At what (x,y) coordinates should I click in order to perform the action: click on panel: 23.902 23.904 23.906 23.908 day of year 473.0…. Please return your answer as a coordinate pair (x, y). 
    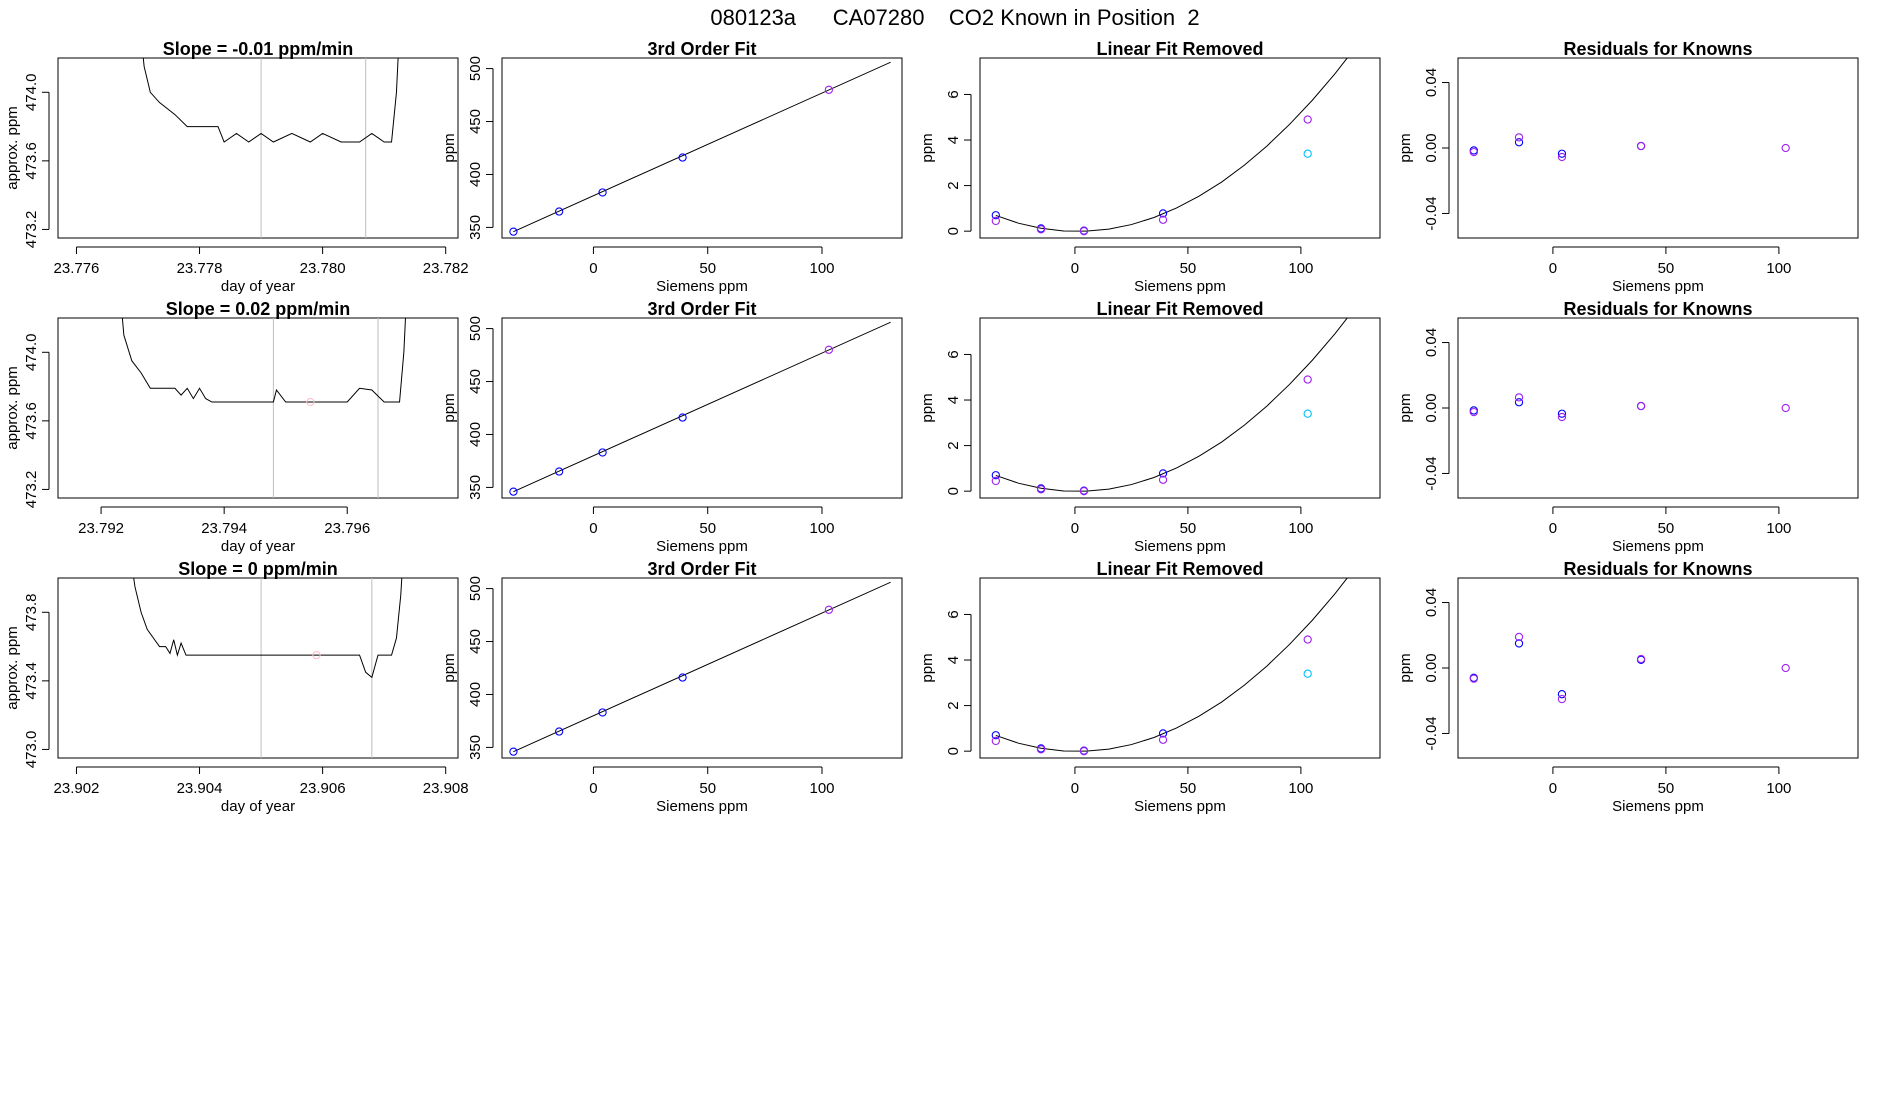
    Looking at the image, I should click on (236, 687).